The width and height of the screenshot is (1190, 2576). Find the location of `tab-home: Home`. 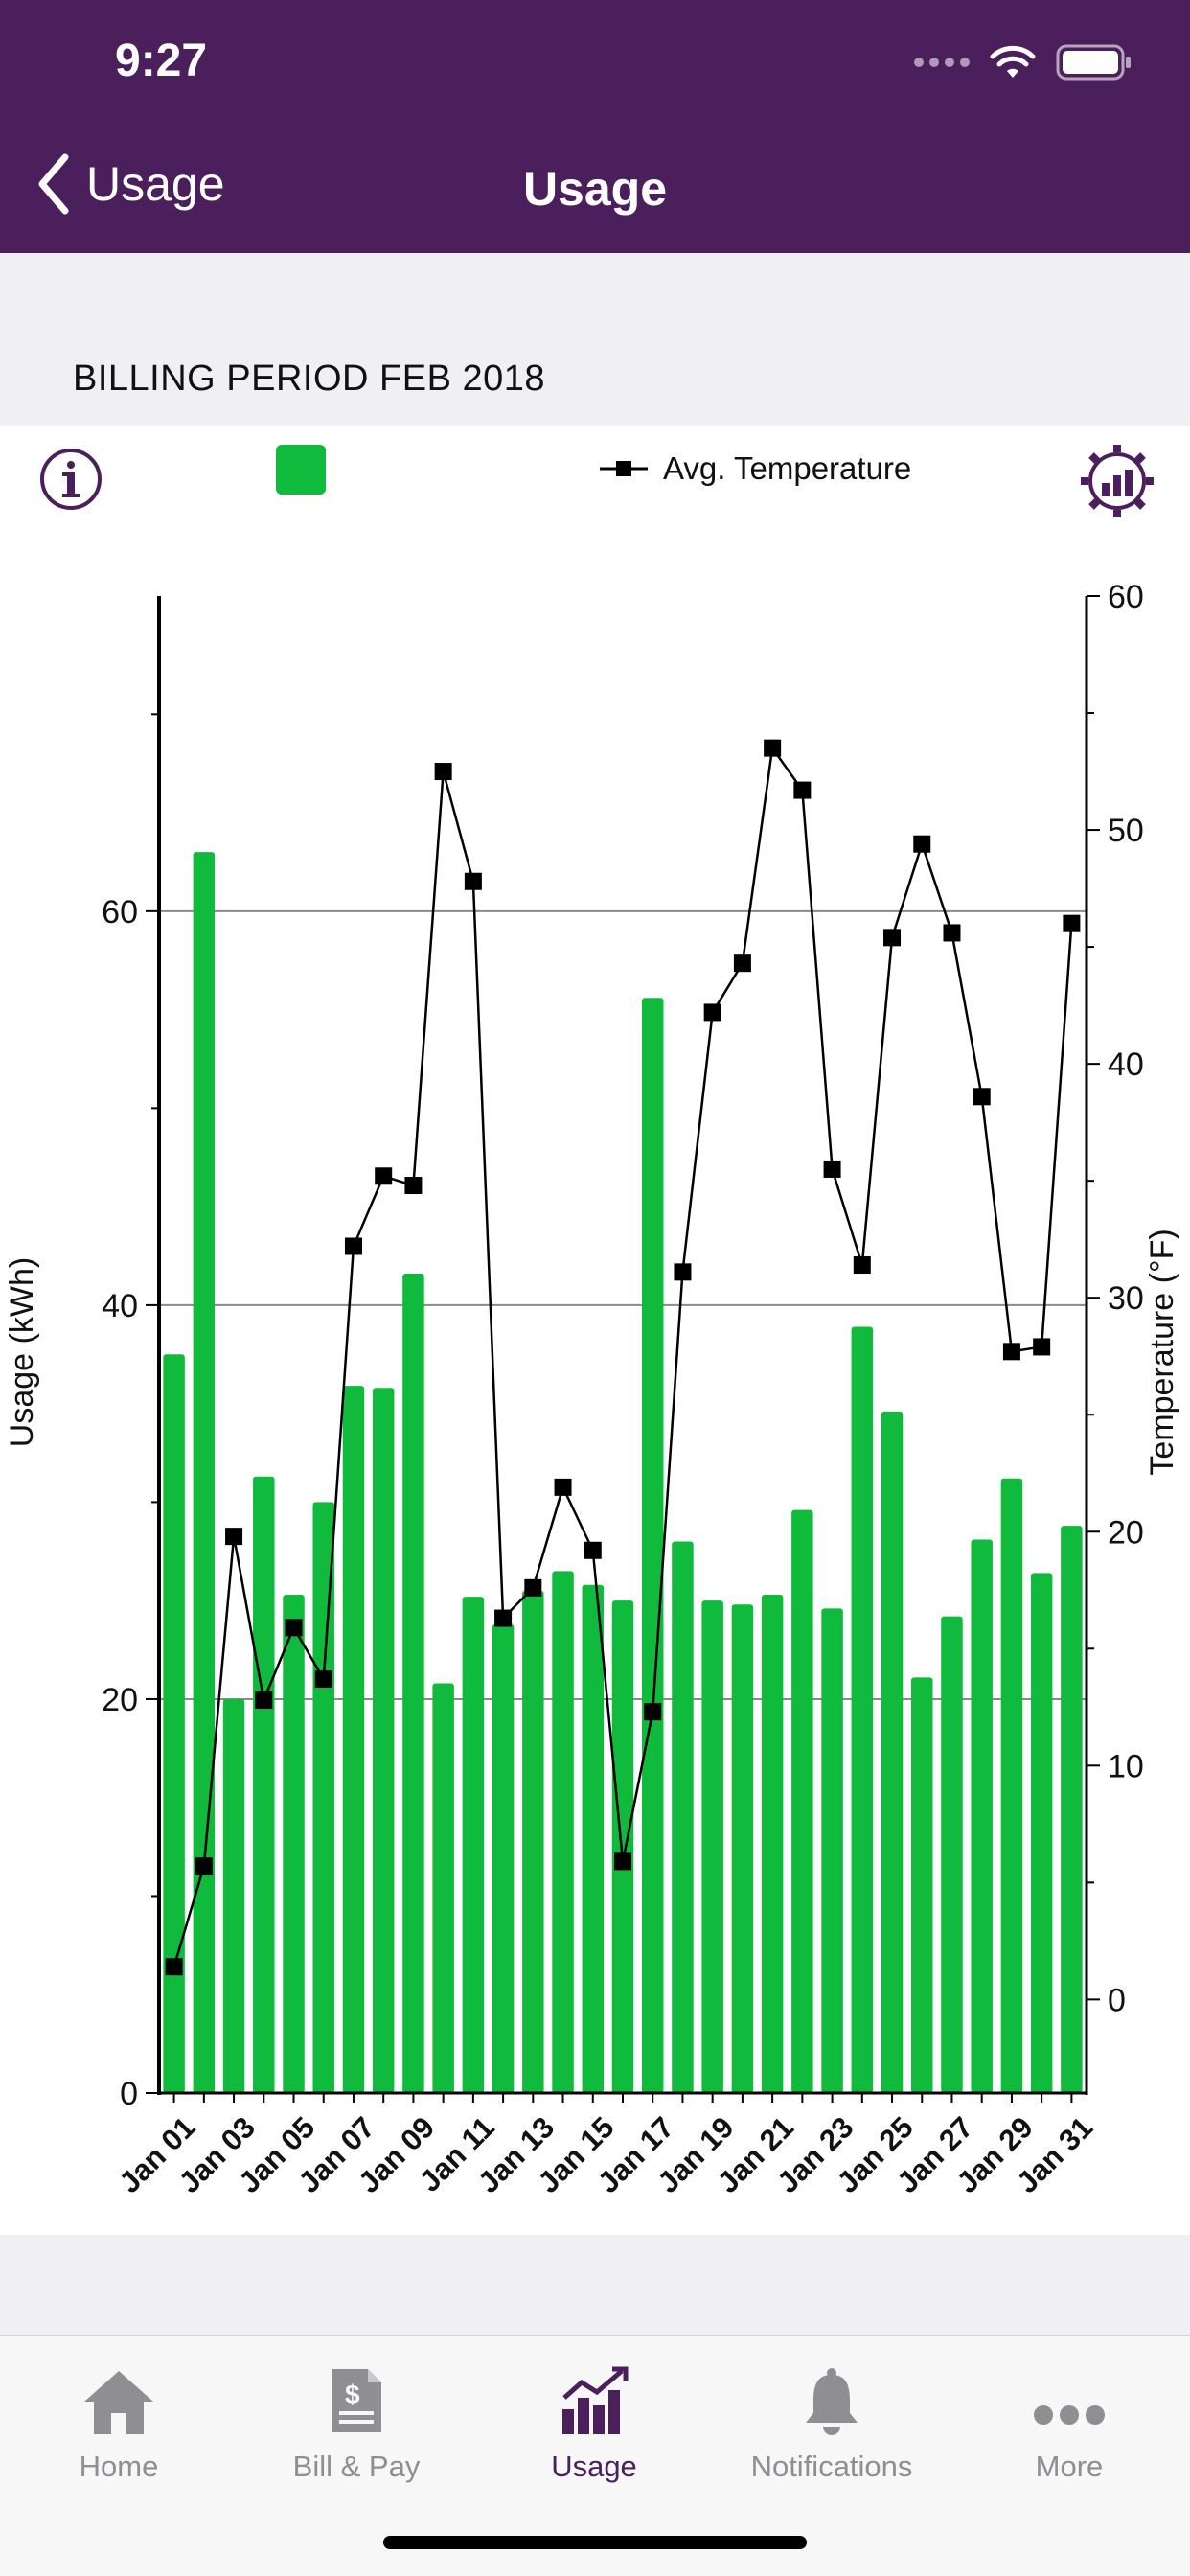

tab-home: Home is located at coordinates (119, 2421).